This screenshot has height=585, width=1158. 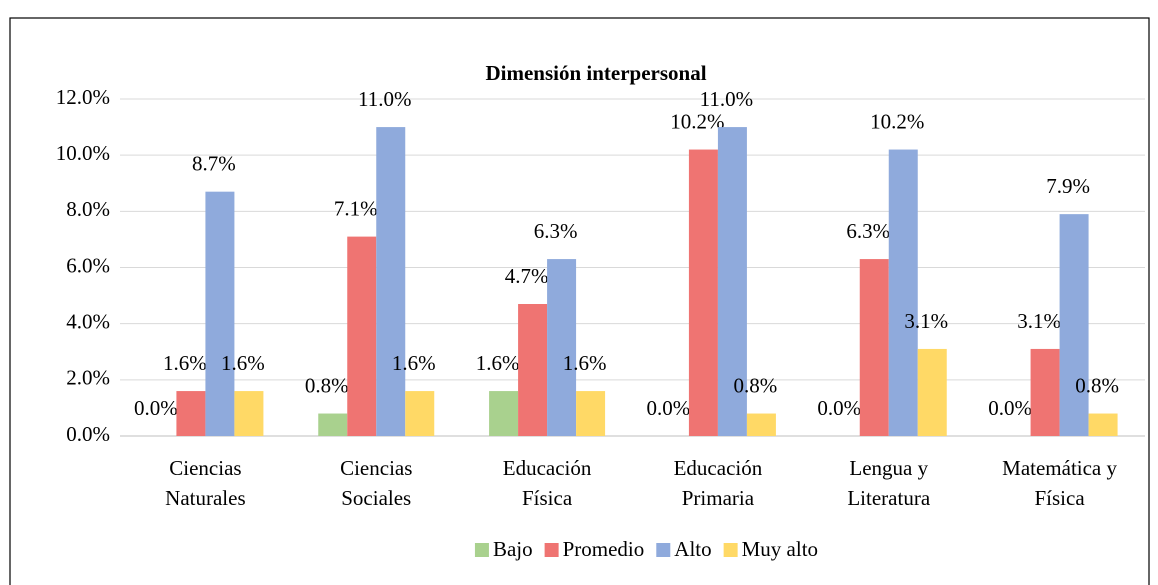 I want to click on data-label: 7.9%, so click(x=1068, y=186).